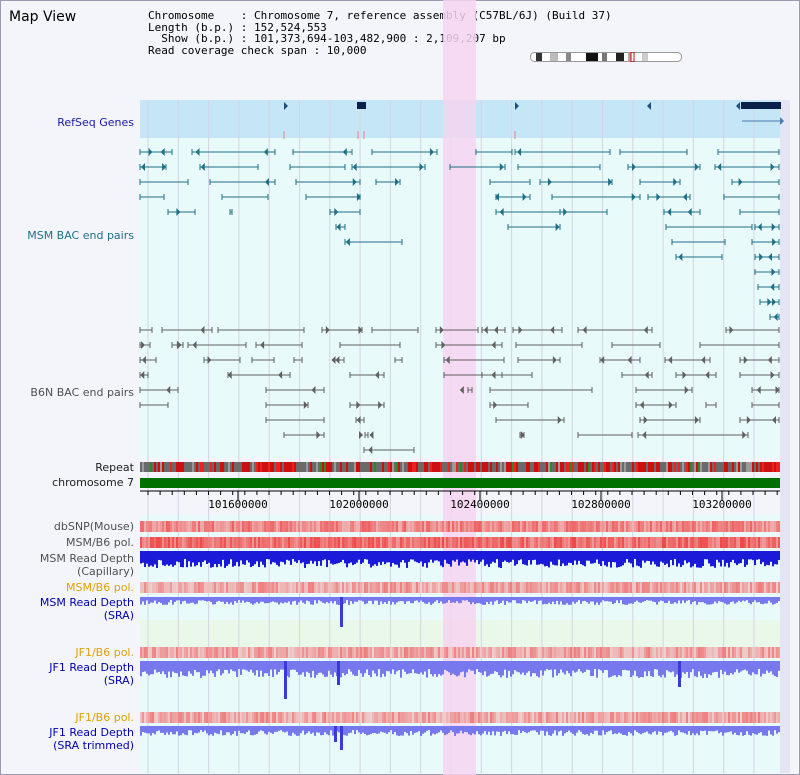 The image size is (800, 775). I want to click on length-info: Length (b.p.) : 152,524,553, so click(237, 27).